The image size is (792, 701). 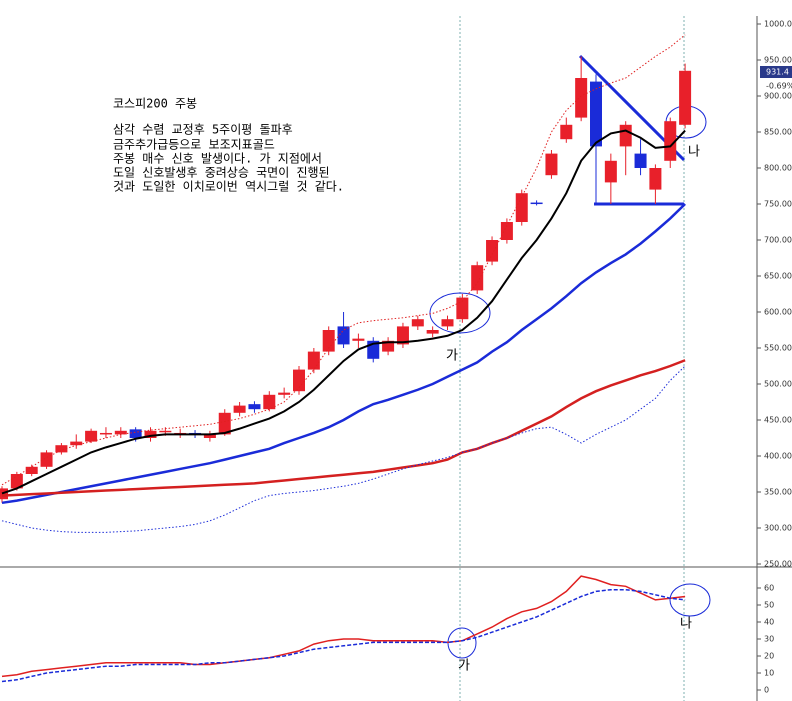 I want to click on annotation: 코스피200 주봉, so click(x=155, y=104).